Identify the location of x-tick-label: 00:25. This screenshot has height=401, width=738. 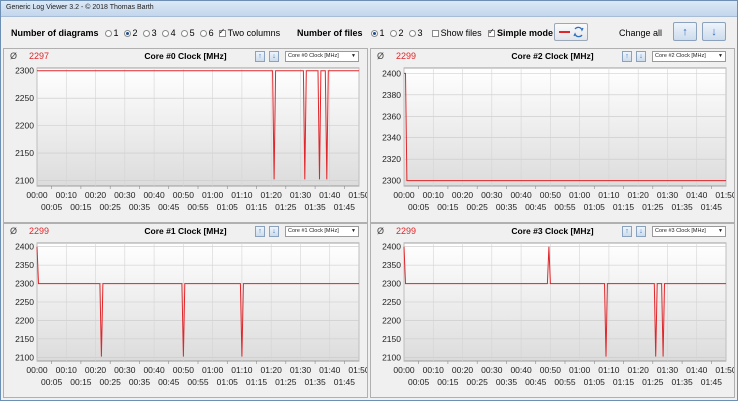
(478, 382).